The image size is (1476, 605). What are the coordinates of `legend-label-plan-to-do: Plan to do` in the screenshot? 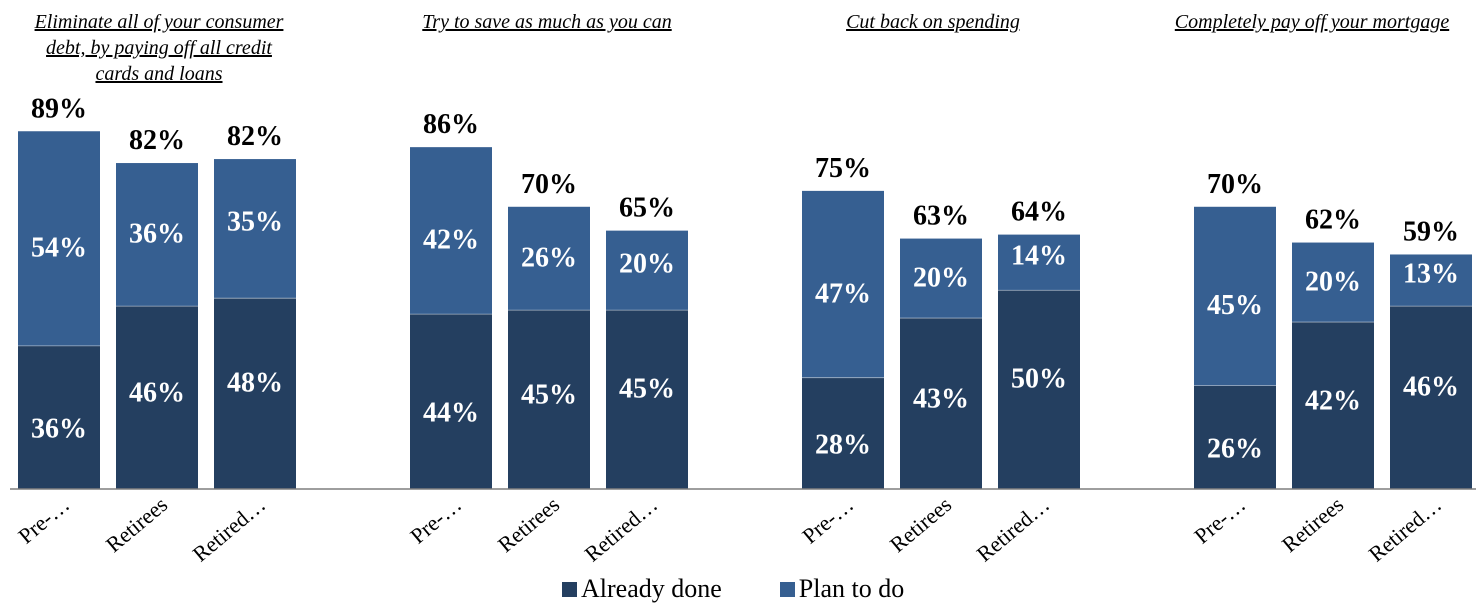 It's located at (851, 588).